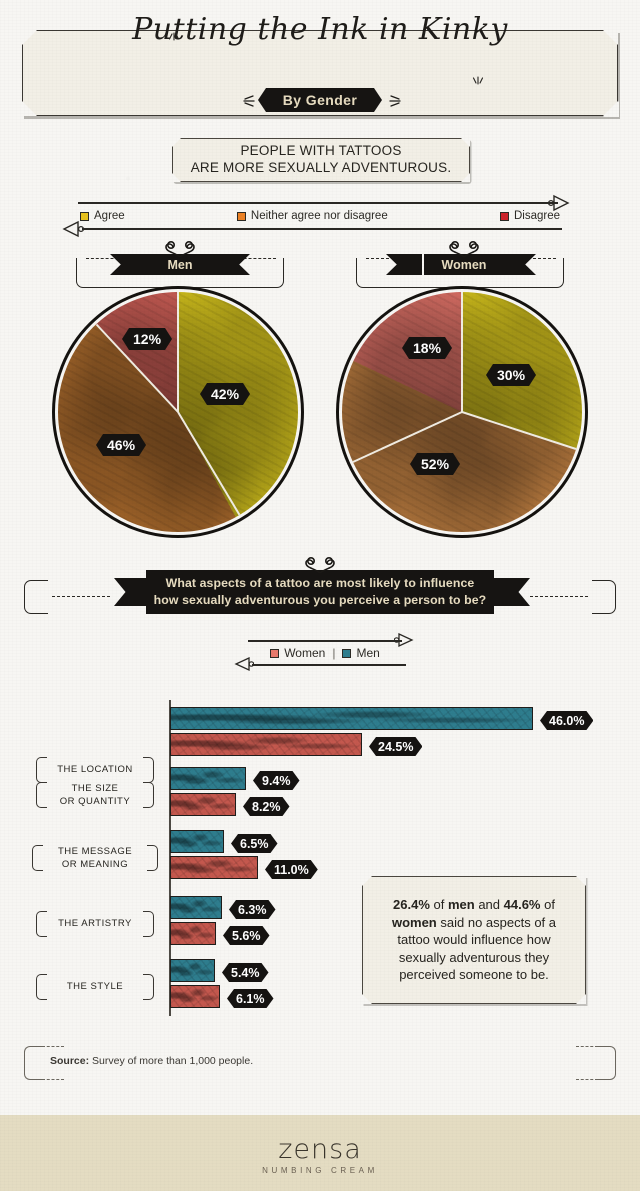 This screenshot has width=640, height=1191. Describe the element at coordinates (70, 1061) in the screenshot. I see `source-label: Source:` at that location.